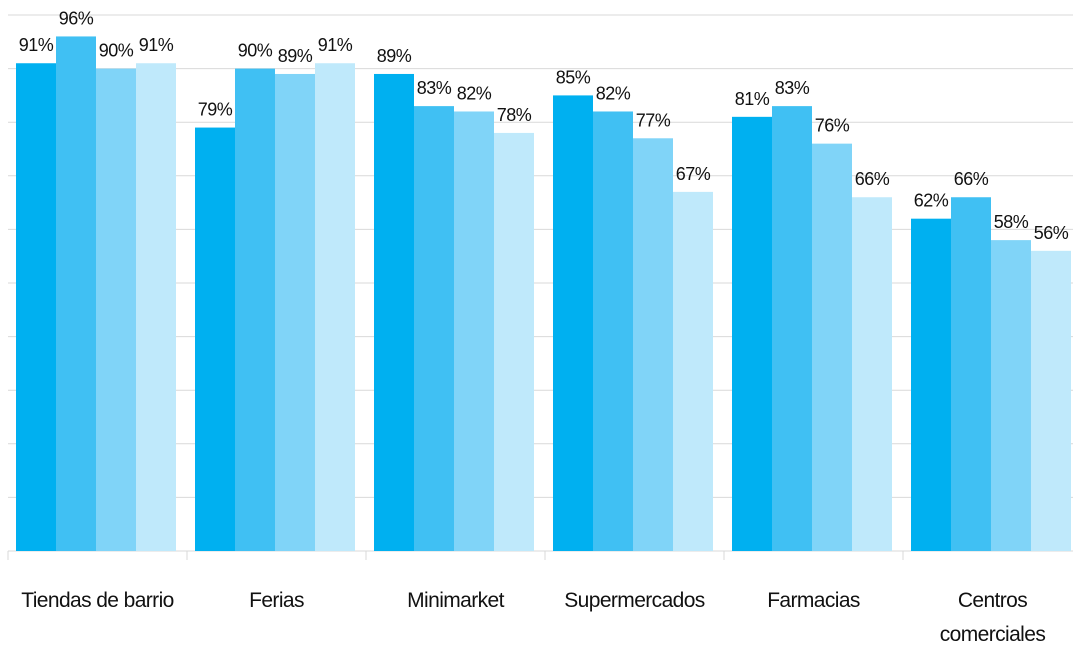 The image size is (1073, 654). I want to click on data-label: 85%, so click(573, 77).